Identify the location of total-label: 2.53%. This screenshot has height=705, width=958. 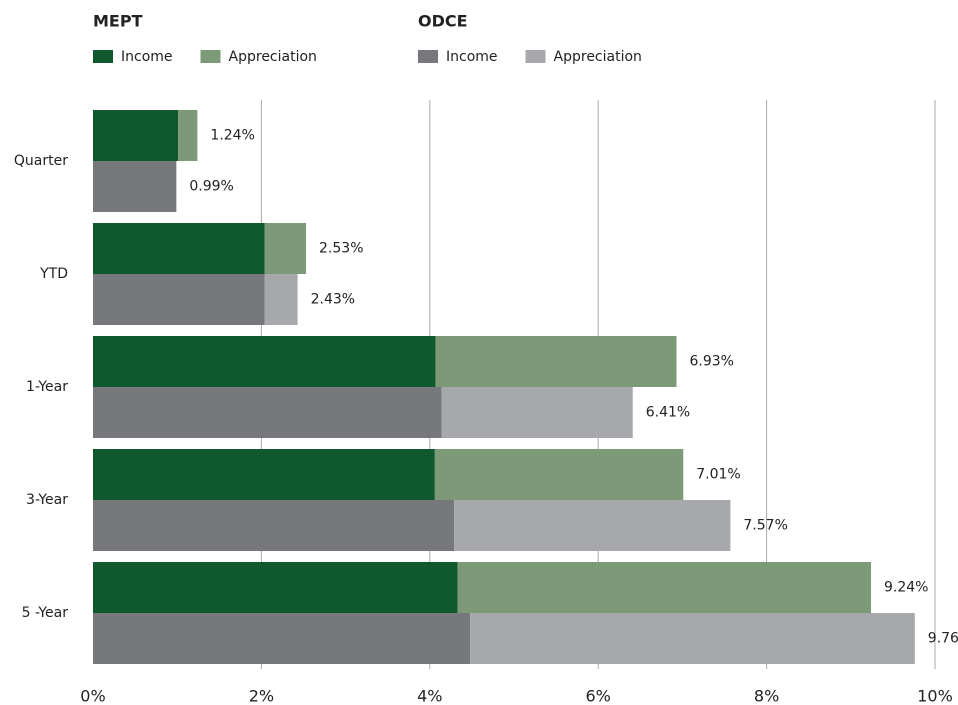
(341, 249).